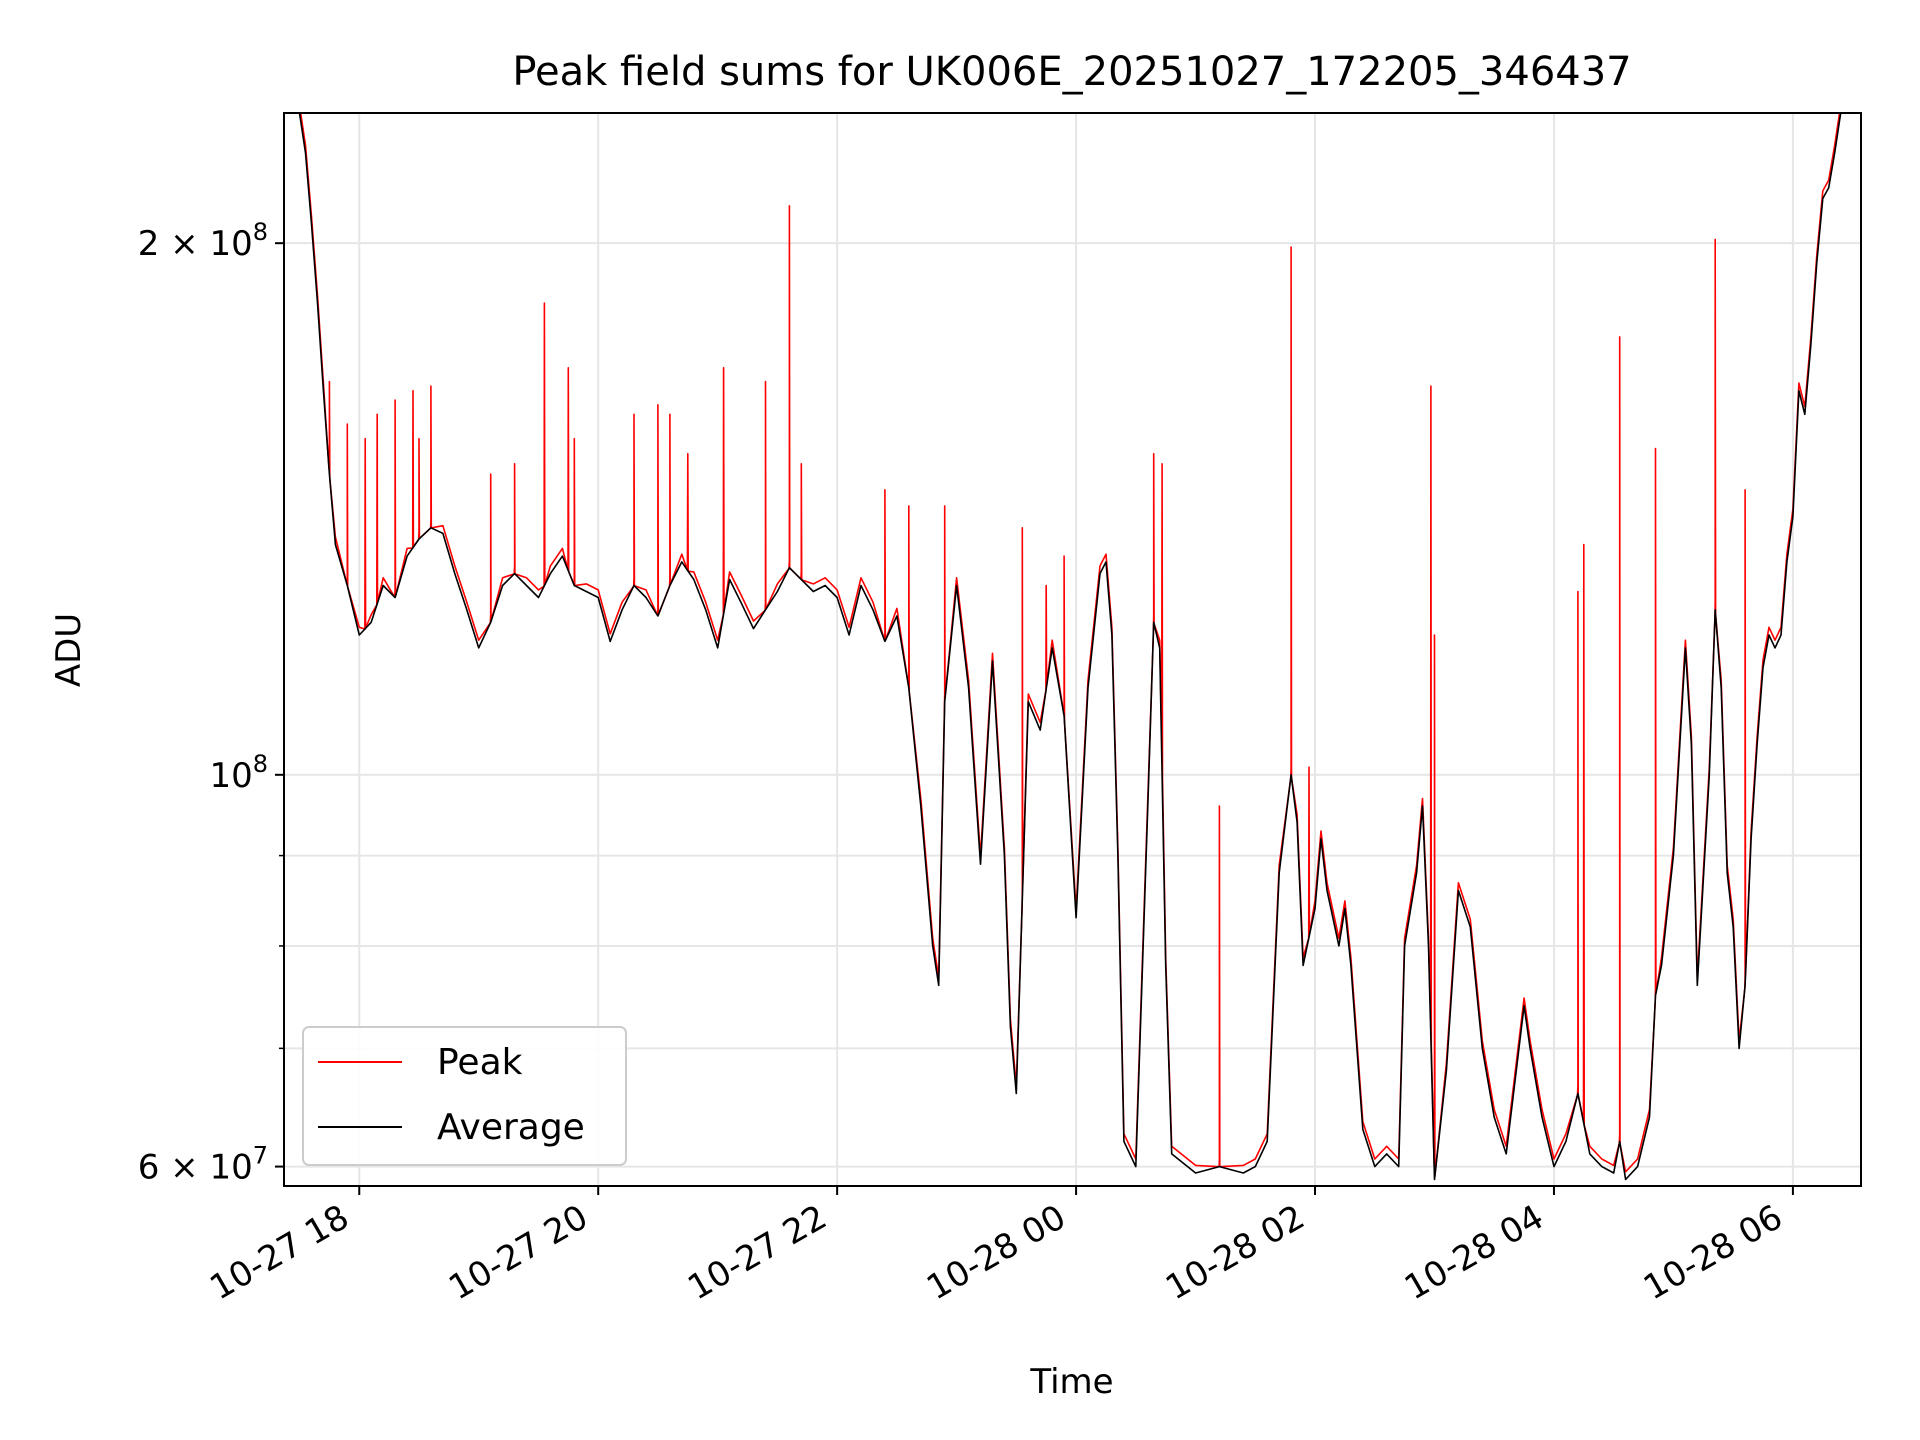 This screenshot has width=1920, height=1440. What do you see at coordinates (1071, 1382) in the screenshot?
I see `x-axis-label: Time` at bounding box center [1071, 1382].